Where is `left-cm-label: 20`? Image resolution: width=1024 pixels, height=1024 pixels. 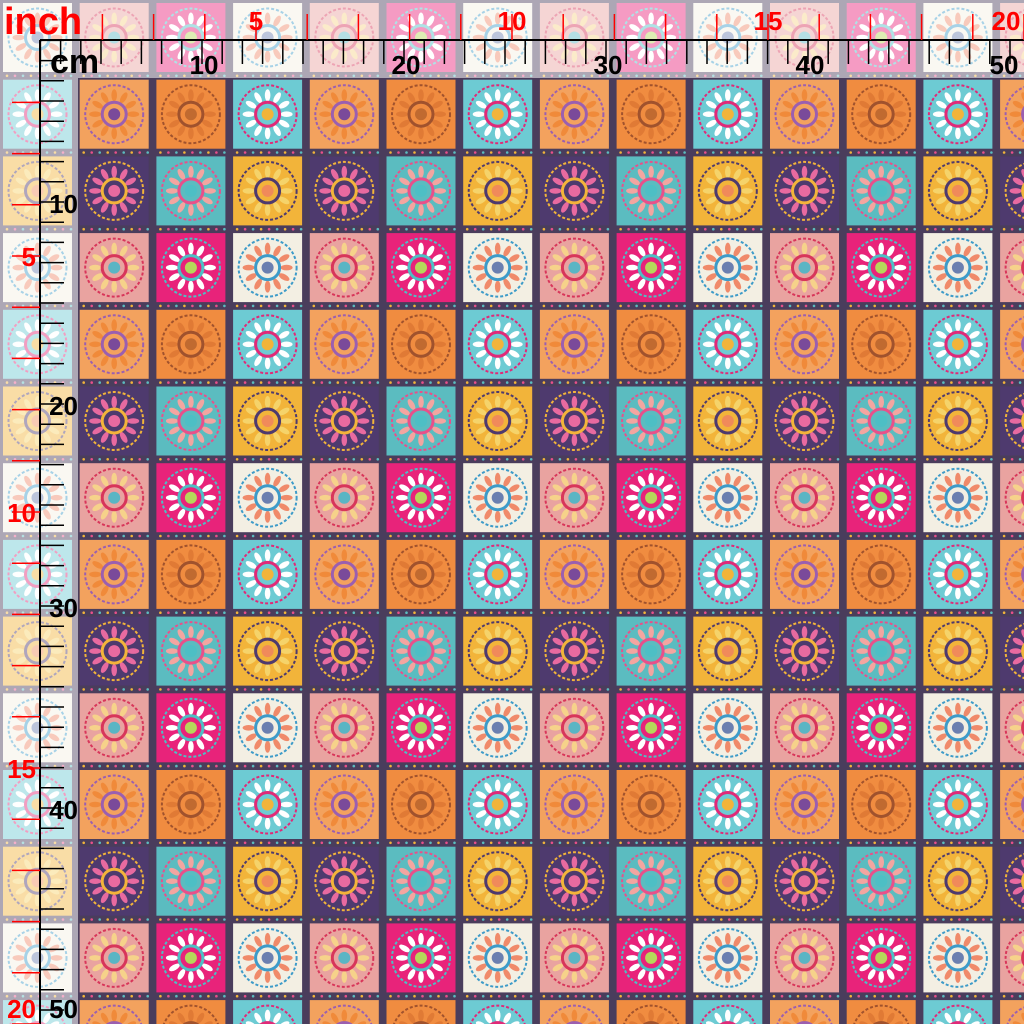
left-cm-label: 20 is located at coordinates (63, 406).